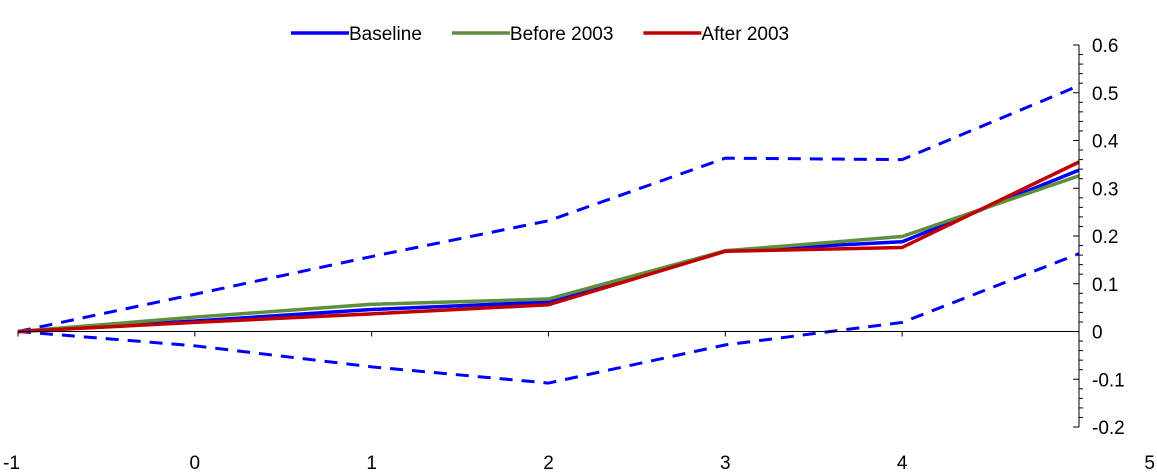 The image size is (1157, 476). I want to click on x-tick-label-3: 2, so click(548, 463).